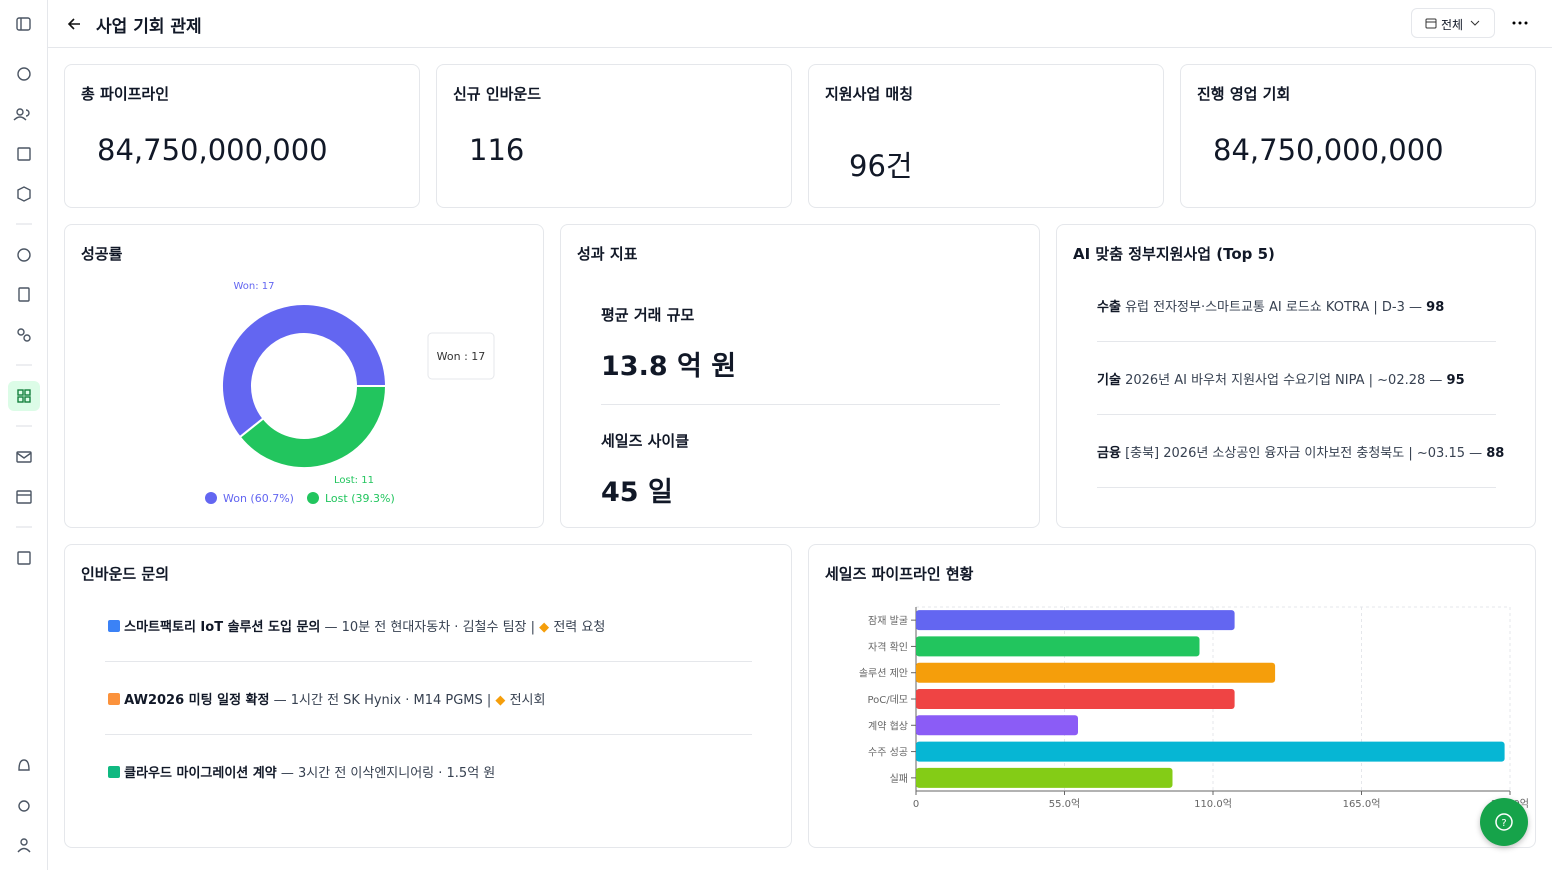  What do you see at coordinates (899, 779) in the screenshot?
I see `y-tick-label: 실패` at bounding box center [899, 779].